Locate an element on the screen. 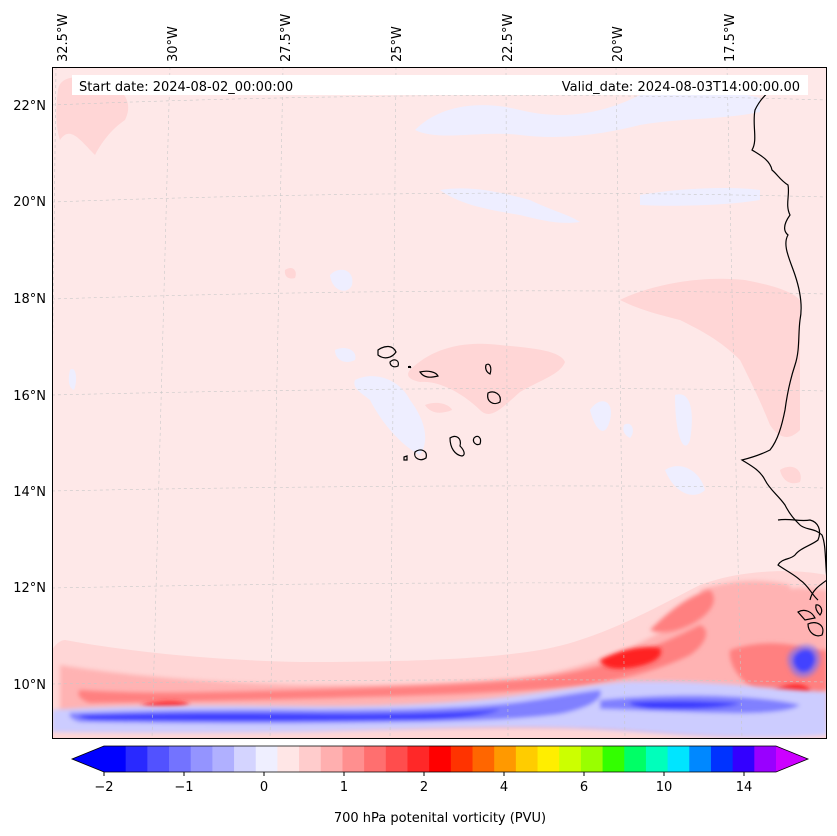  latitude-labels: 22°N 20°N 18°N 16°N 14°N 12°N 10°N is located at coordinates (29, 396).